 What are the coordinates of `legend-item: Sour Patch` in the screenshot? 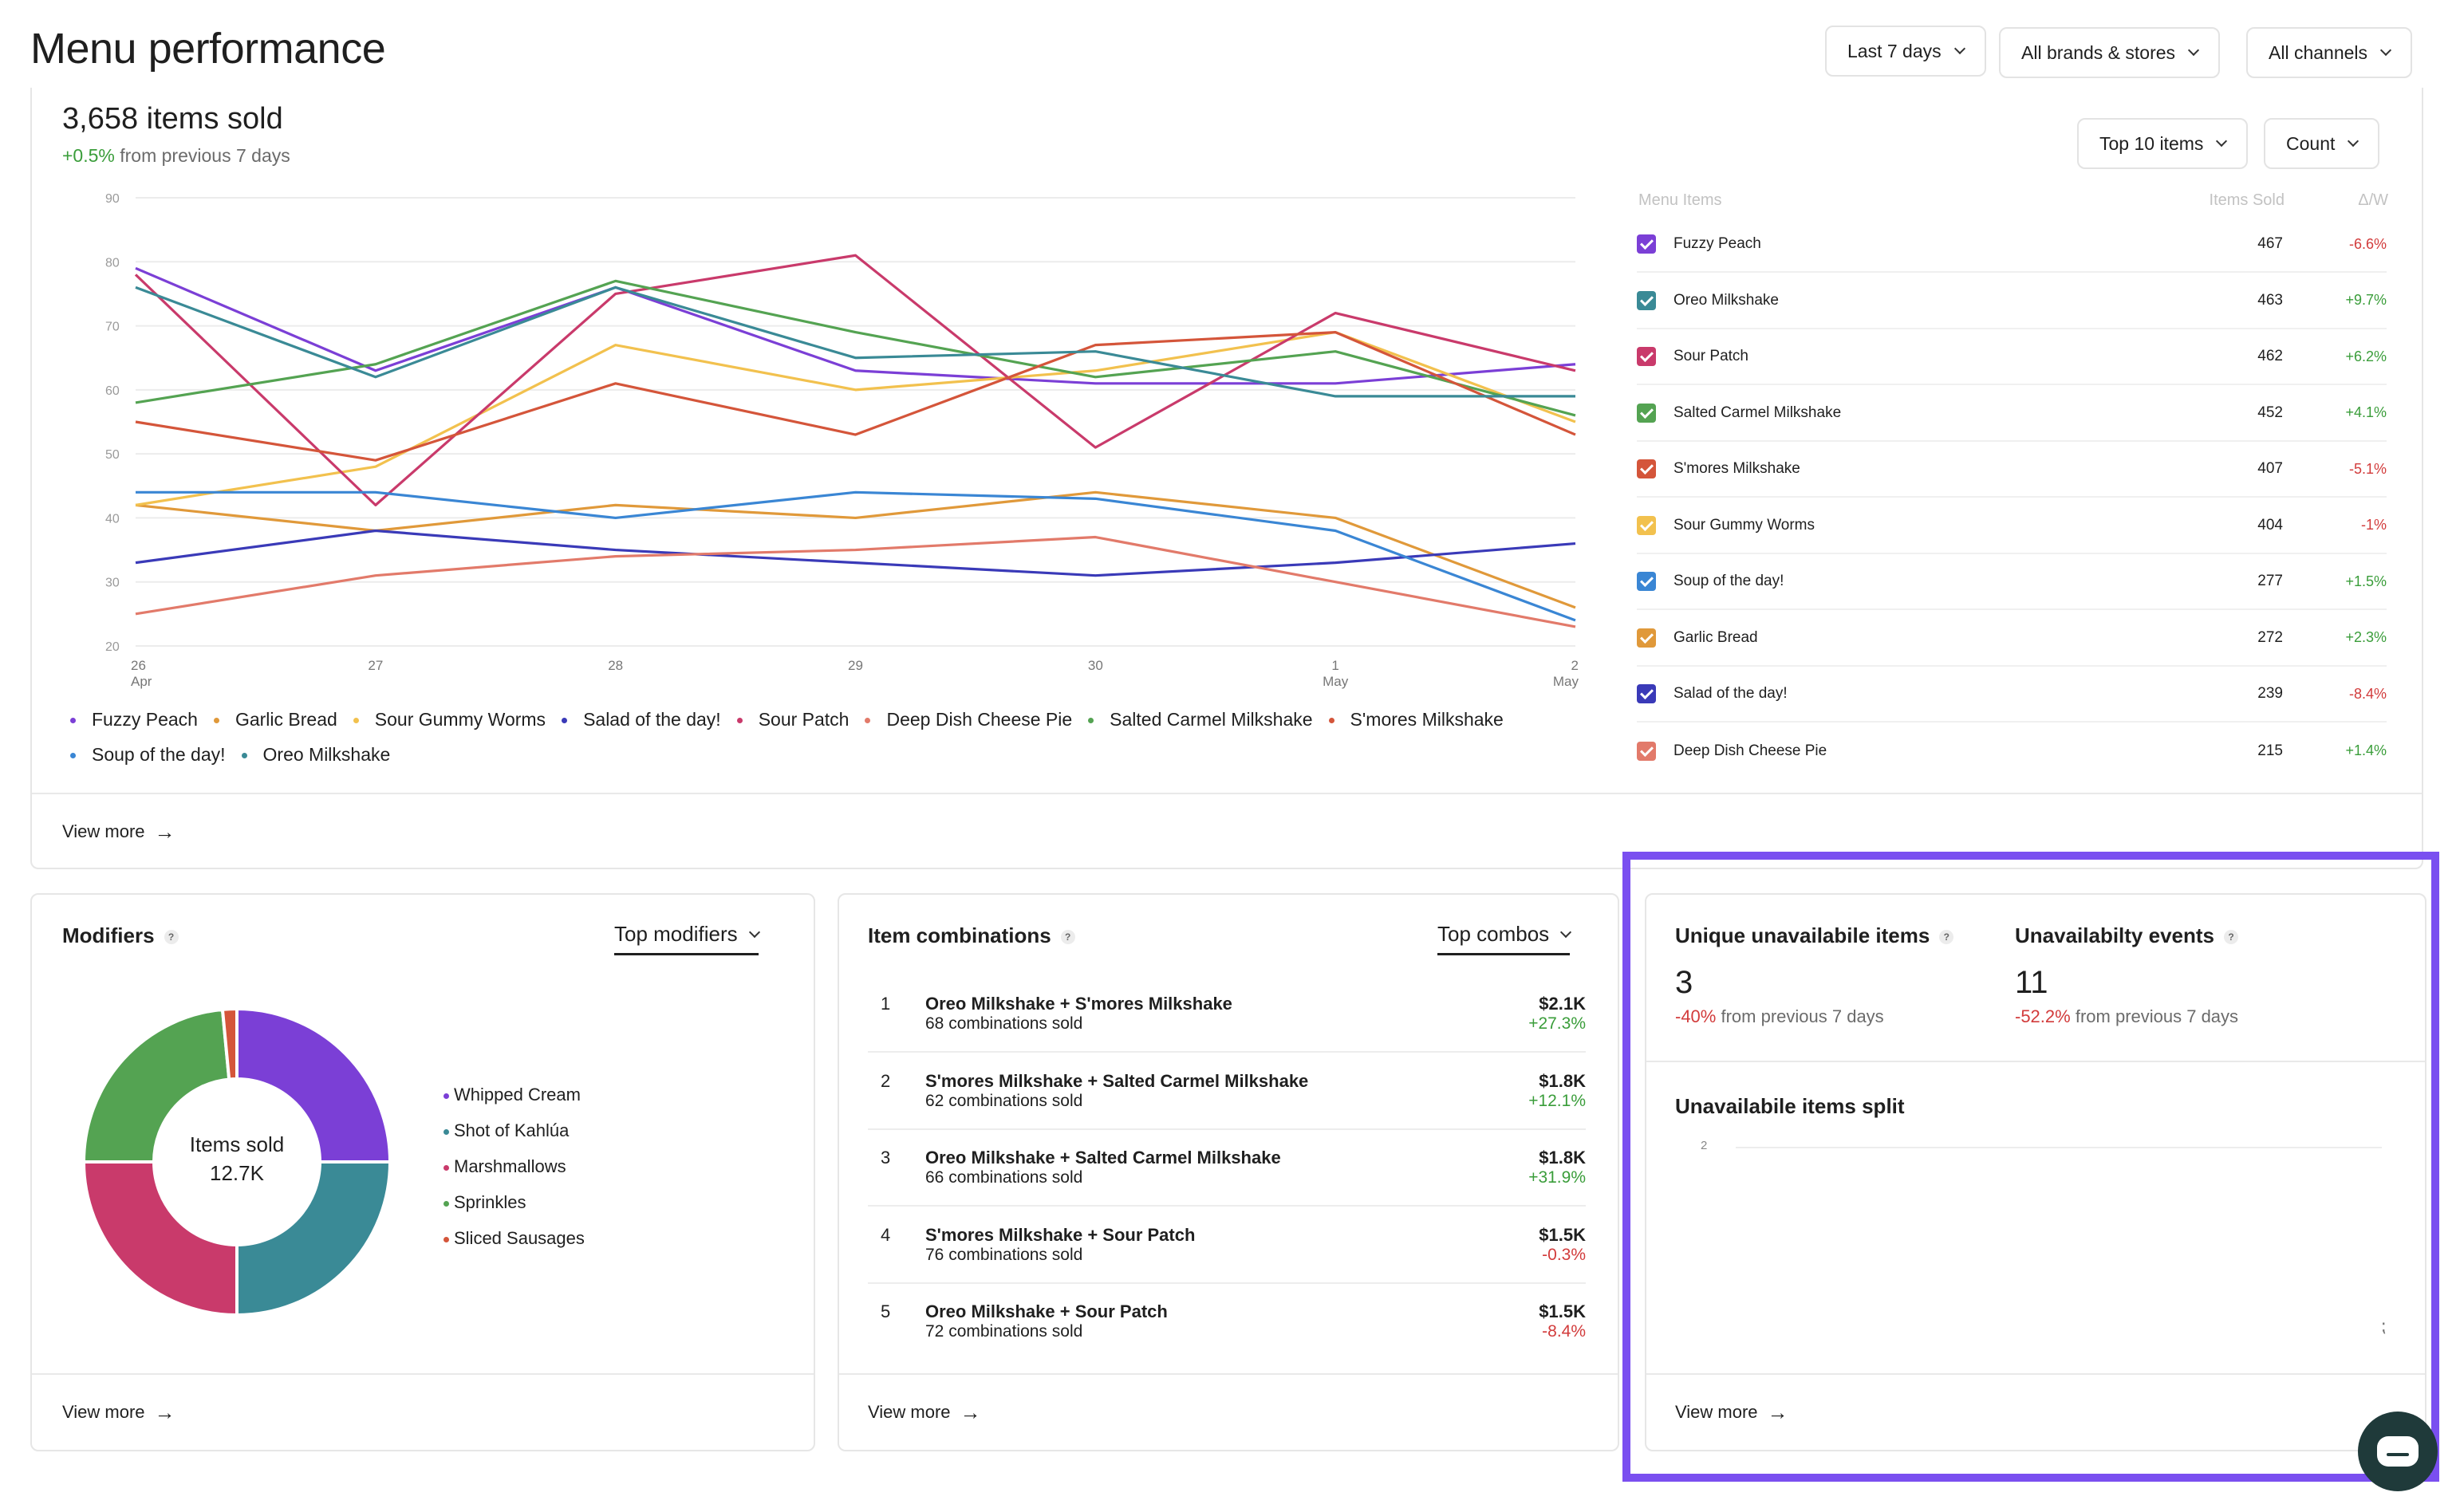 It's located at (793, 719).